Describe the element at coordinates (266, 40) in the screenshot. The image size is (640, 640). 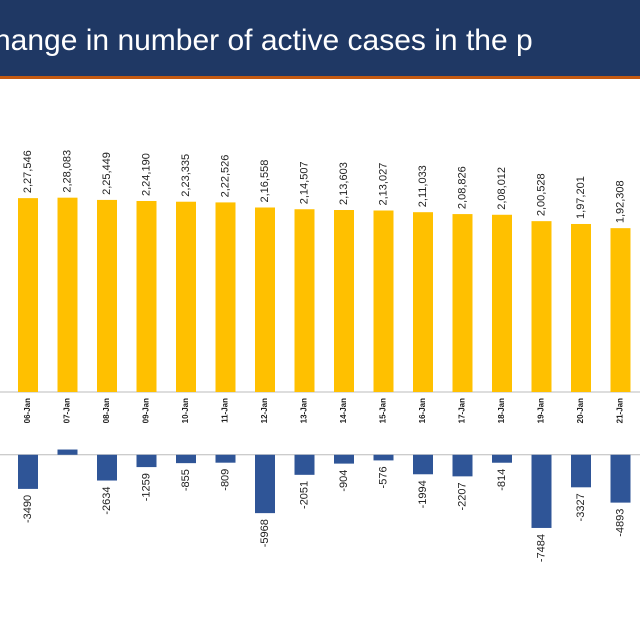
I see `chart-title: hange in number of active cases in the p` at that location.